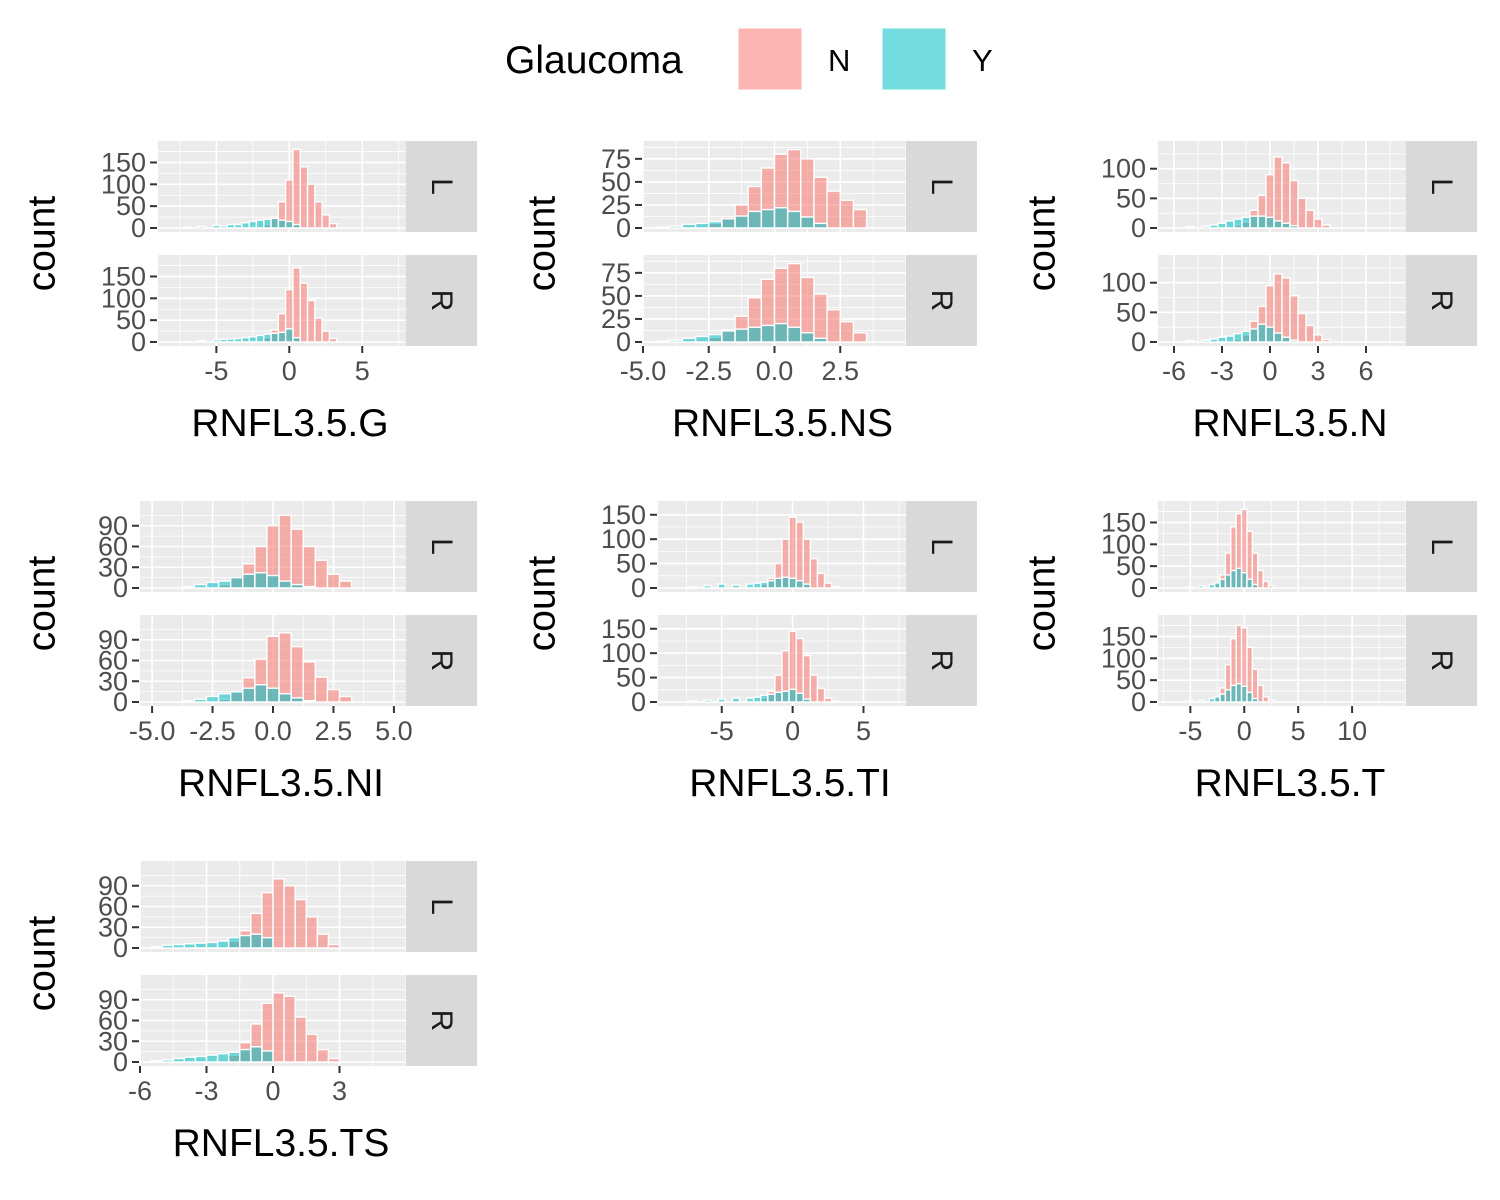 This screenshot has width=1500, height=1200. Describe the element at coordinates (281, 1143) in the screenshot. I see `x-axis-title: RNFL3.5.TS` at that location.